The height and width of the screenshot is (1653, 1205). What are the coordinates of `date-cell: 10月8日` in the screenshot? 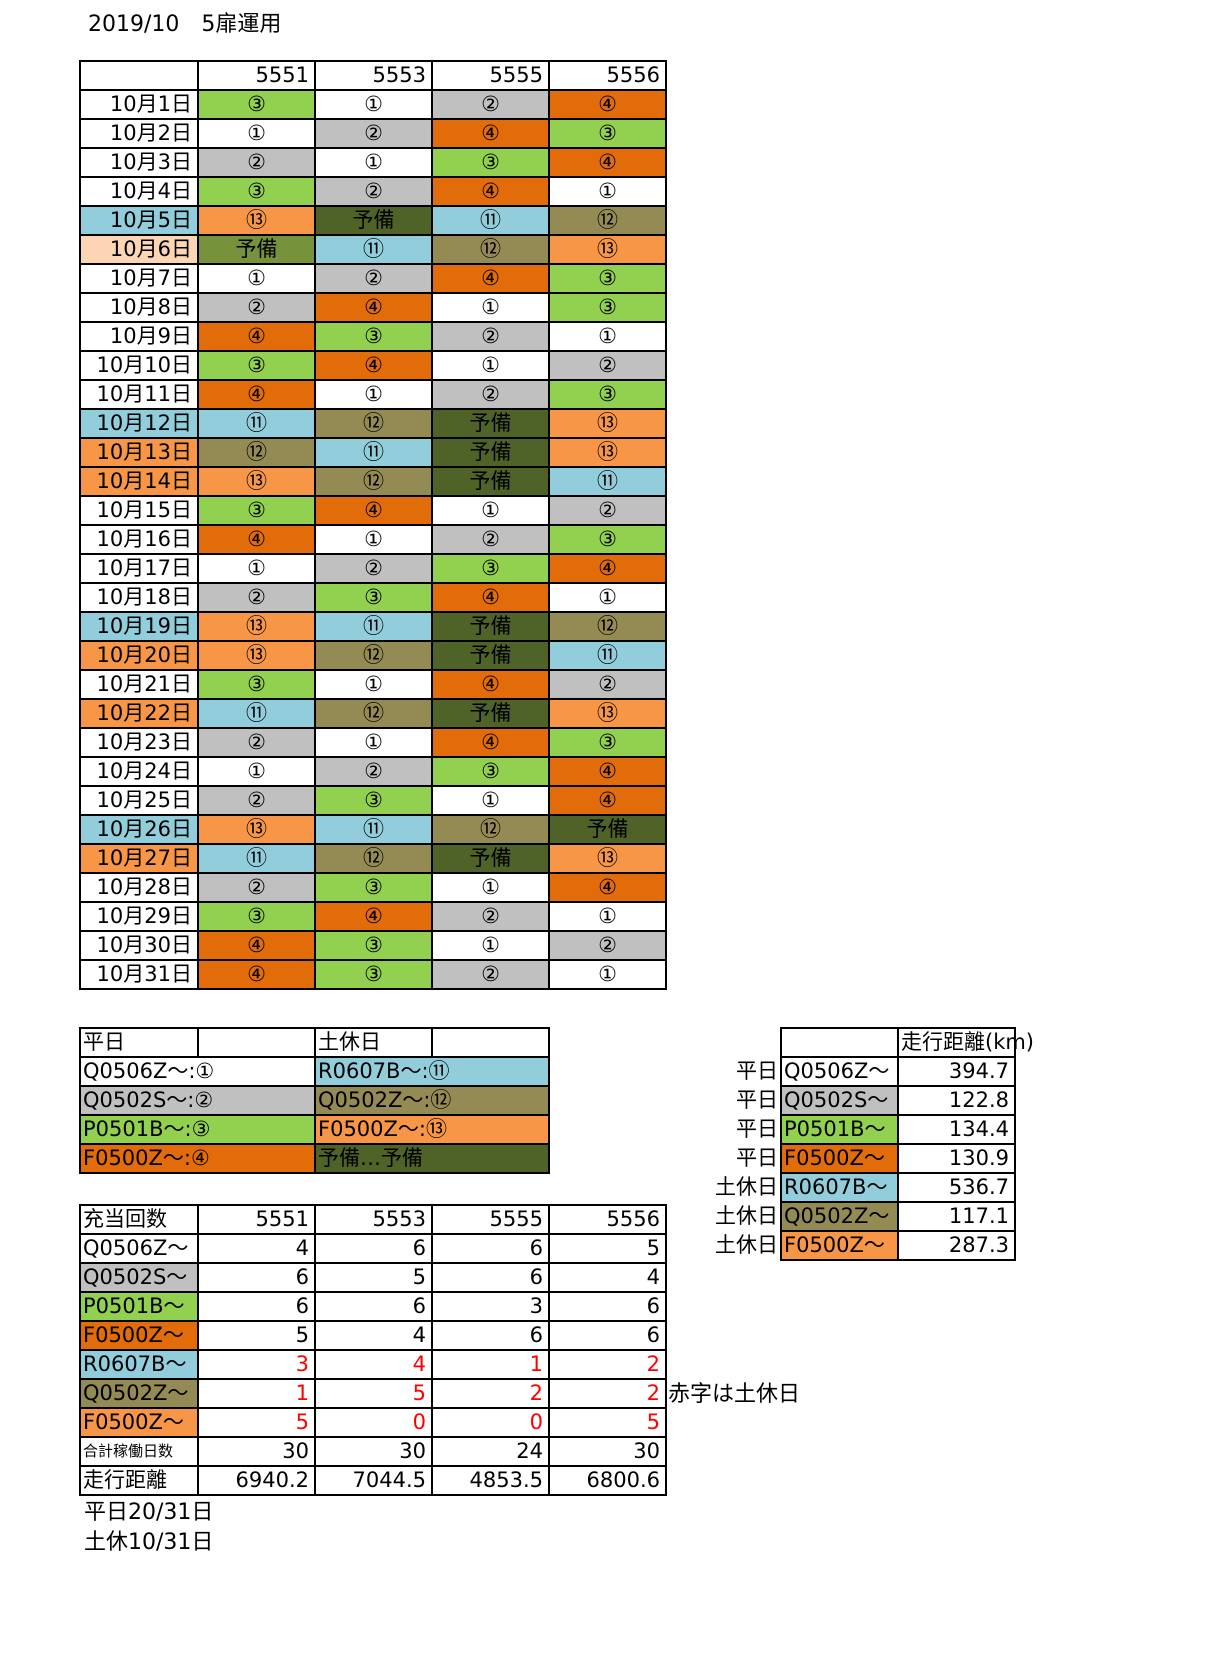 It's located at (139, 307).